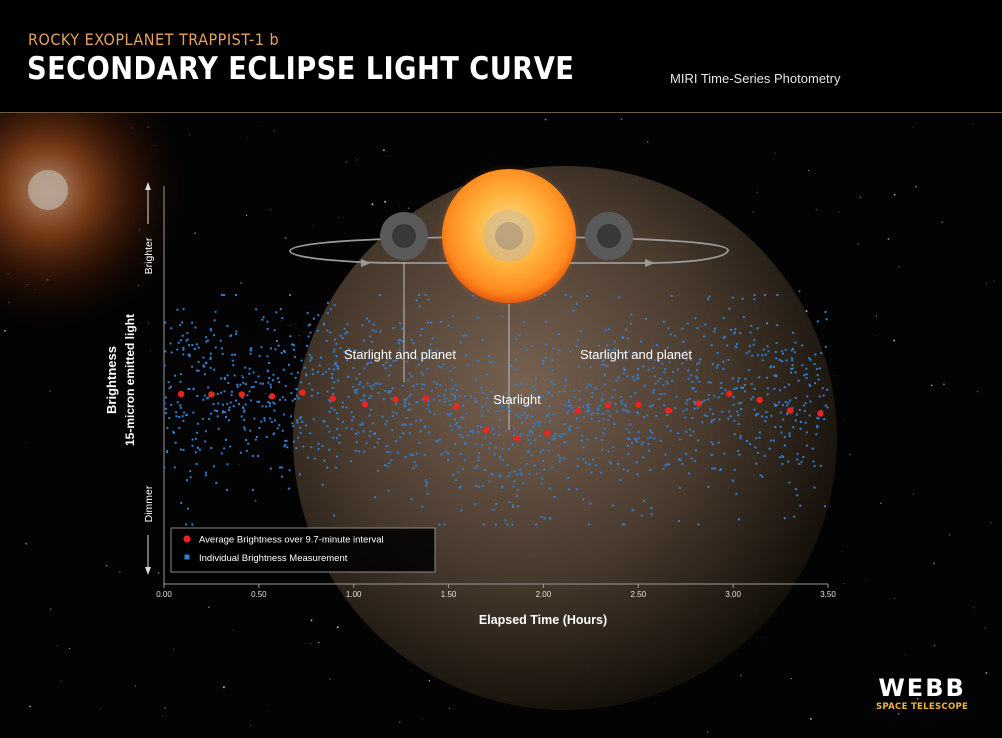 This screenshot has width=1002, height=738. What do you see at coordinates (638, 594) in the screenshot?
I see `x-tick-label: 2.50` at bounding box center [638, 594].